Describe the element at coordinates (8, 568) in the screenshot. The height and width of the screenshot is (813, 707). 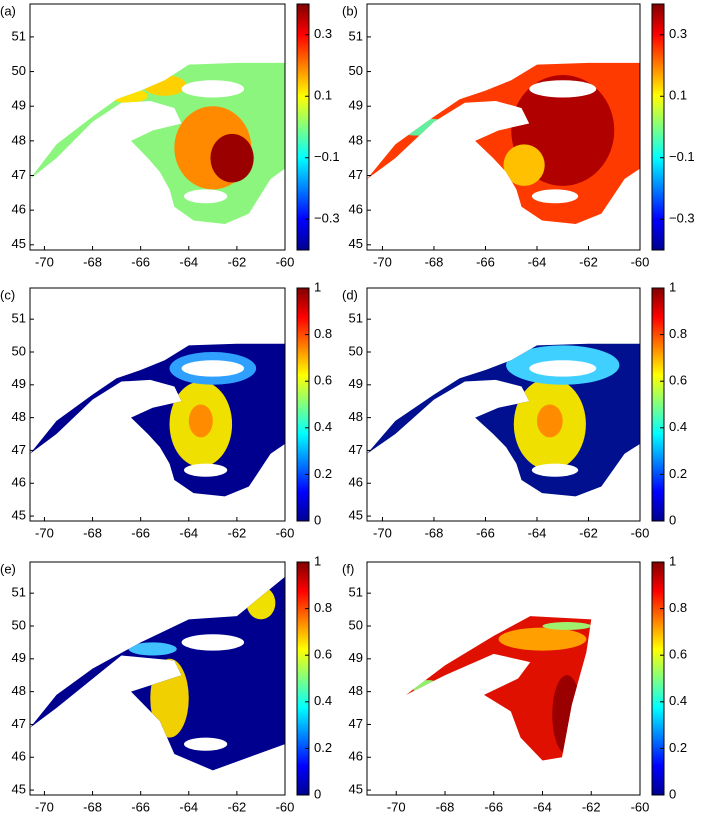
I see `panel-label: (e)` at that location.